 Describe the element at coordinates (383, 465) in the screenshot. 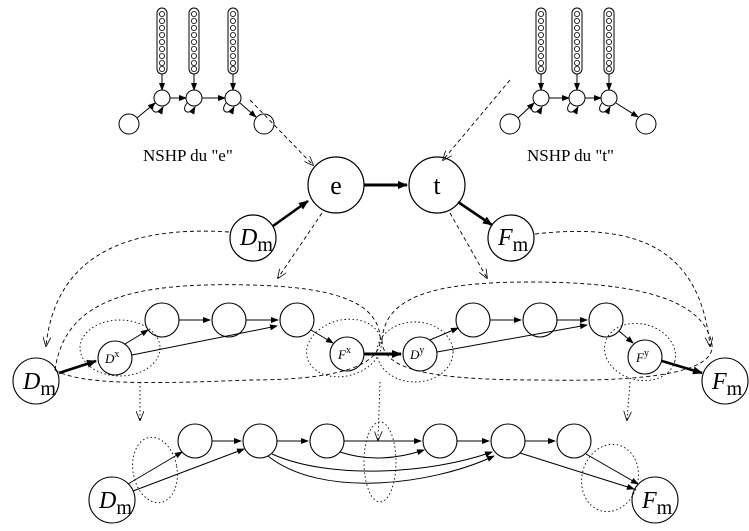

I see `compact-transitions` at that location.